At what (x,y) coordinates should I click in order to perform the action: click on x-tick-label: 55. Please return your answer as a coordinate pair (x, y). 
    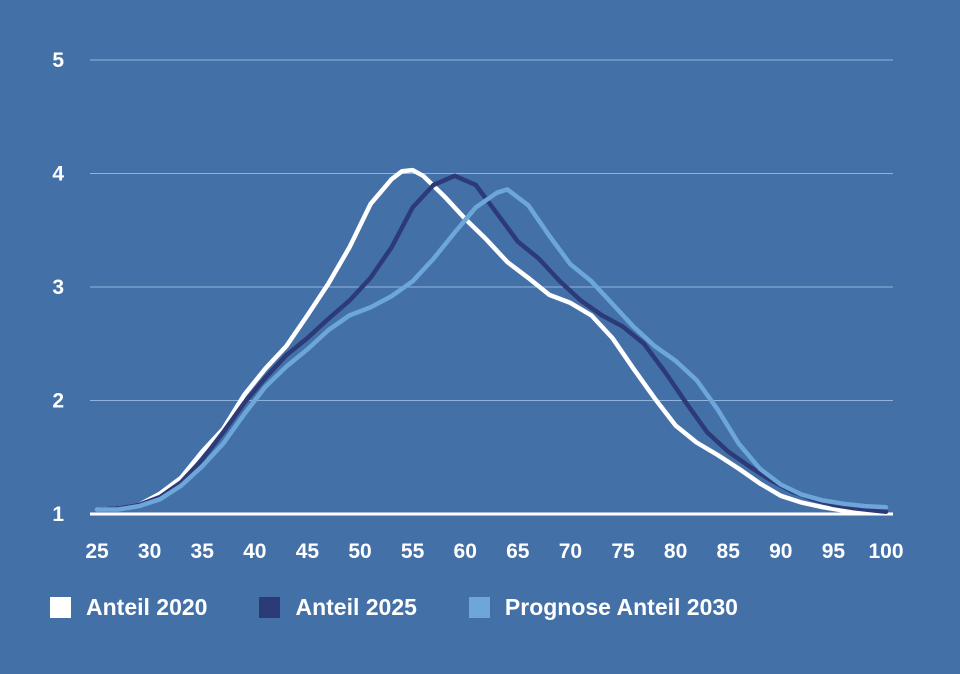
    Looking at the image, I should click on (413, 551).